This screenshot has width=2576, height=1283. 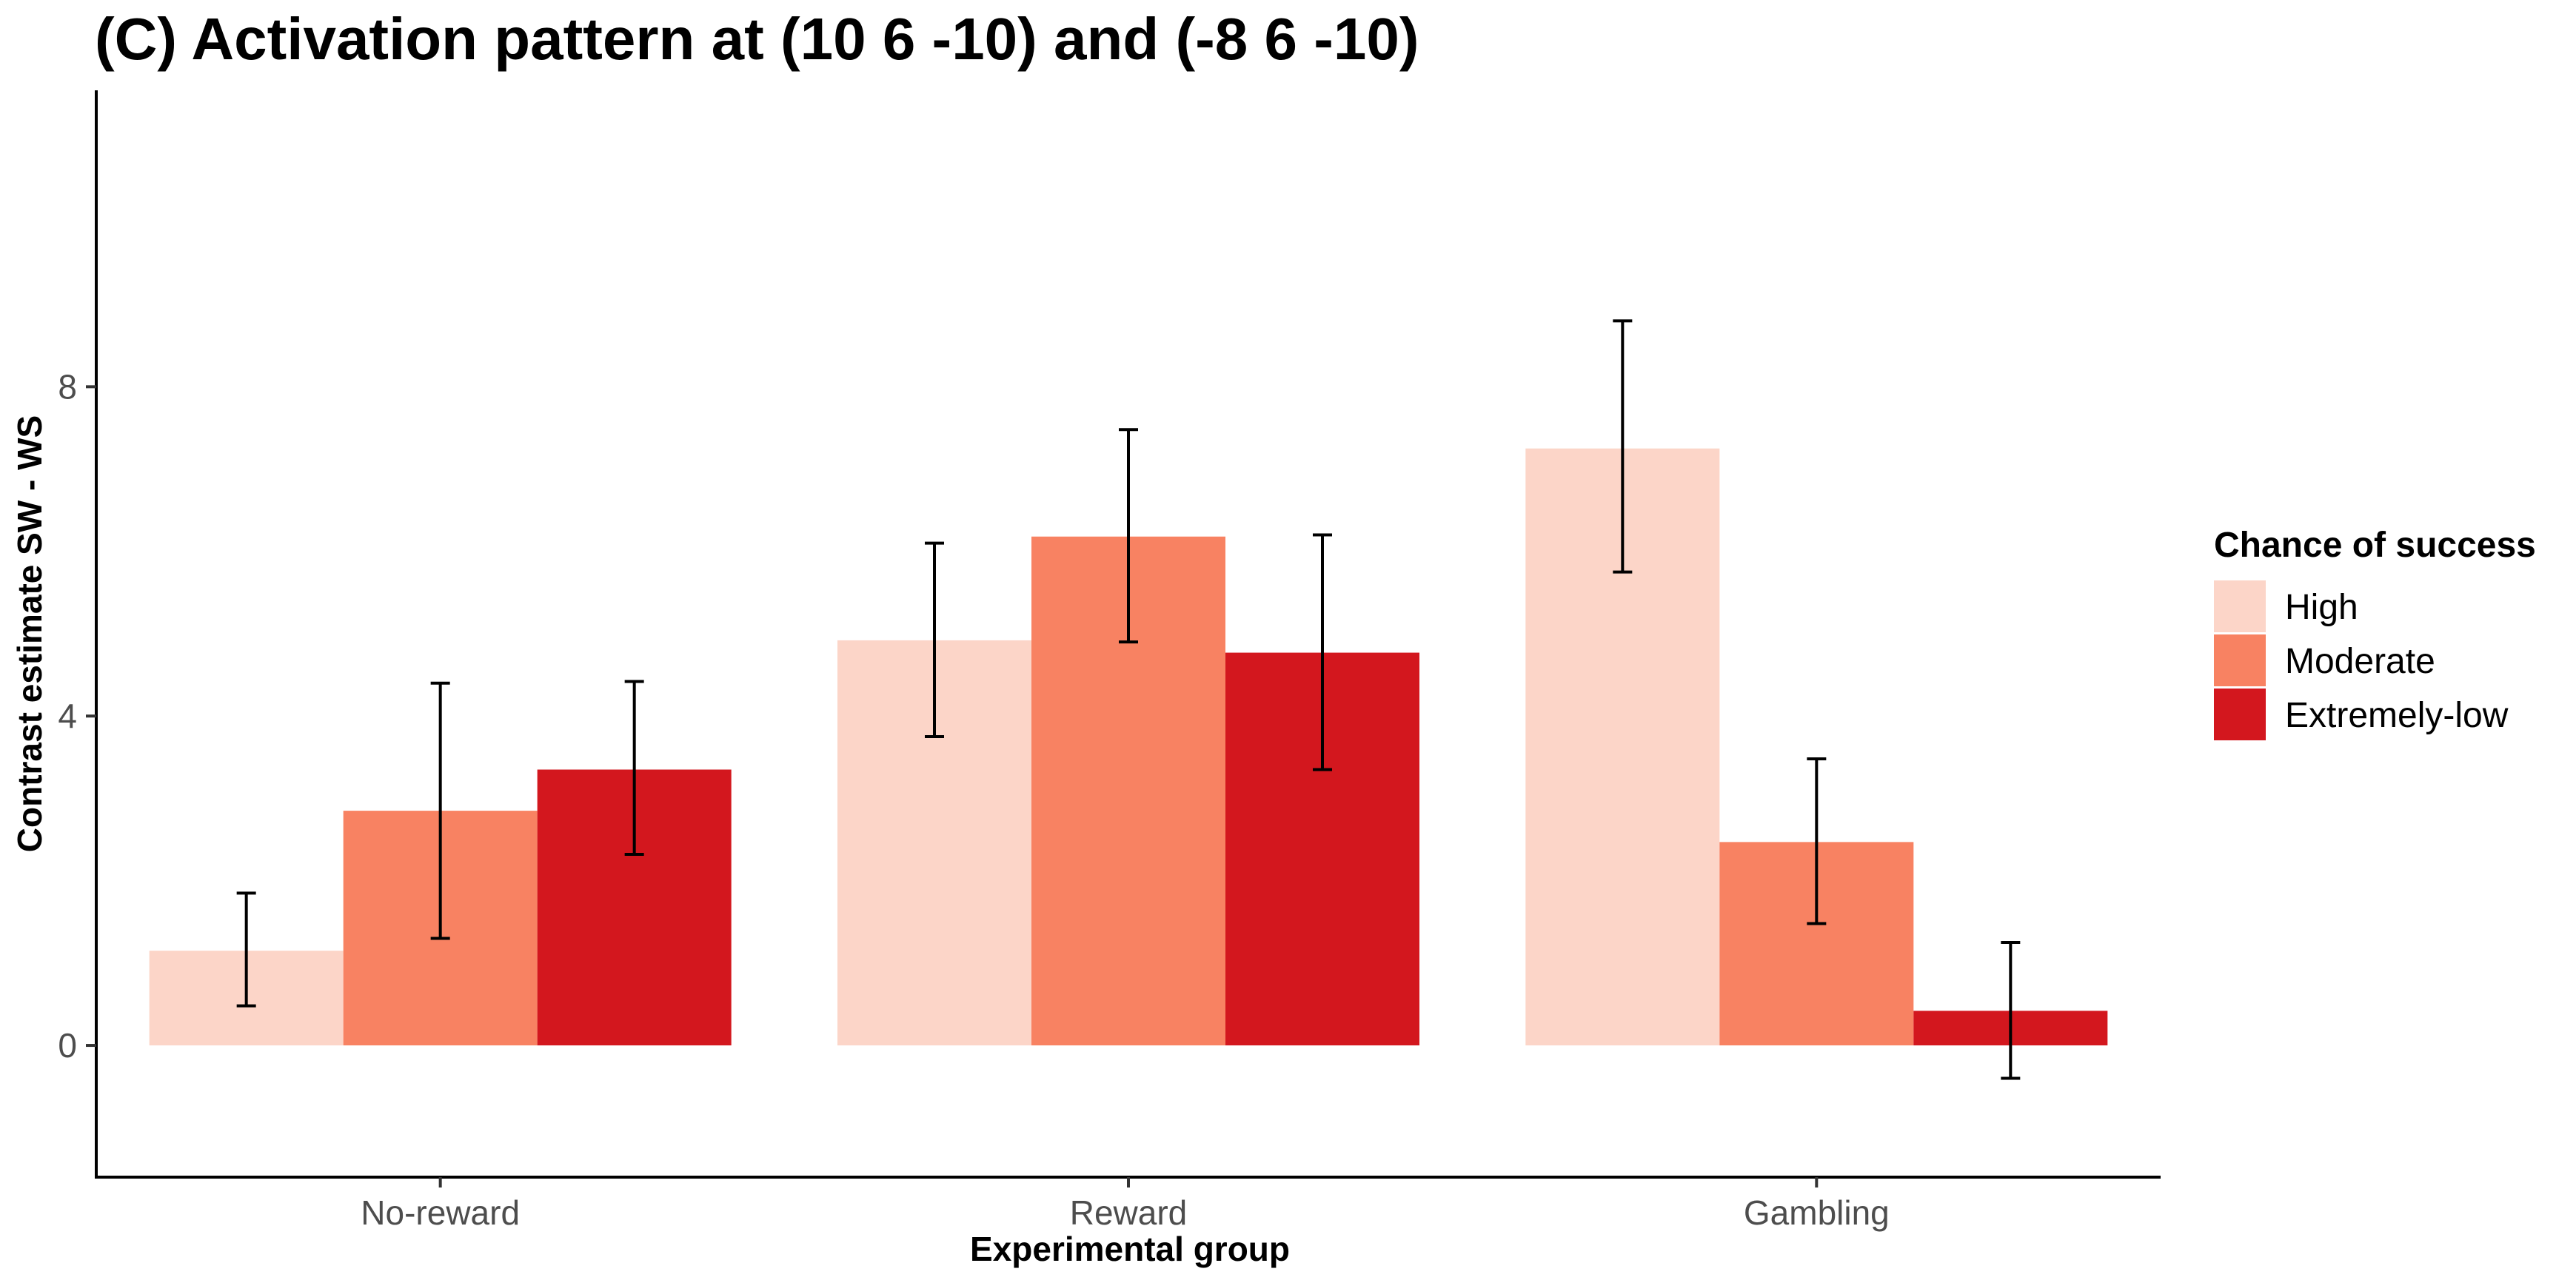 What do you see at coordinates (67, 716) in the screenshot?
I see `y-tick-label: 4` at bounding box center [67, 716].